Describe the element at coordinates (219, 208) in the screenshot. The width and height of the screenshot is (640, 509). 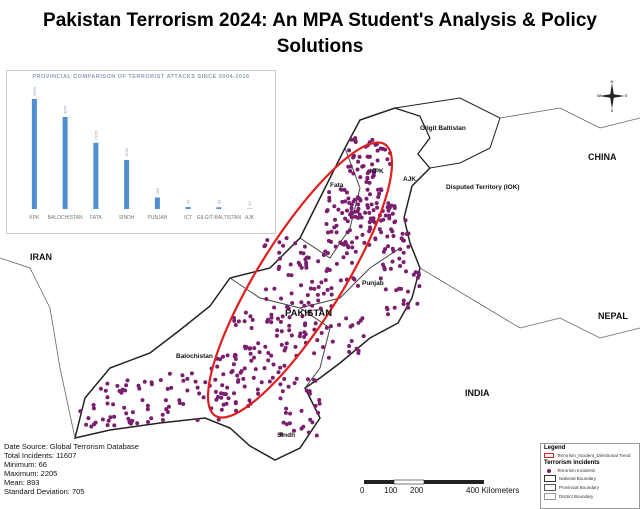
I see `bar-gilgit-baltistan` at that location.